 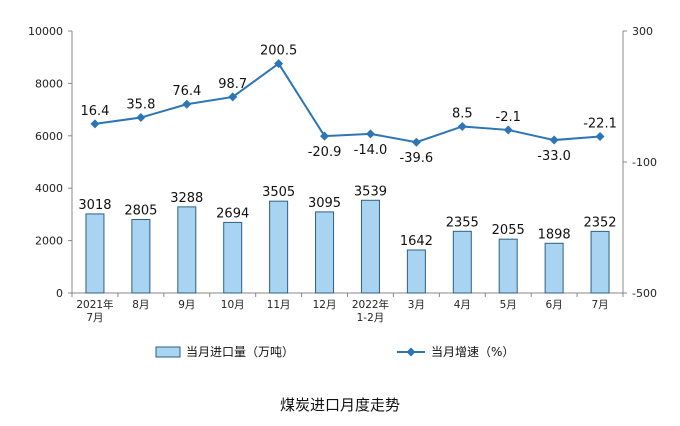 I want to click on line-value-label: 8.5, so click(x=462, y=113).